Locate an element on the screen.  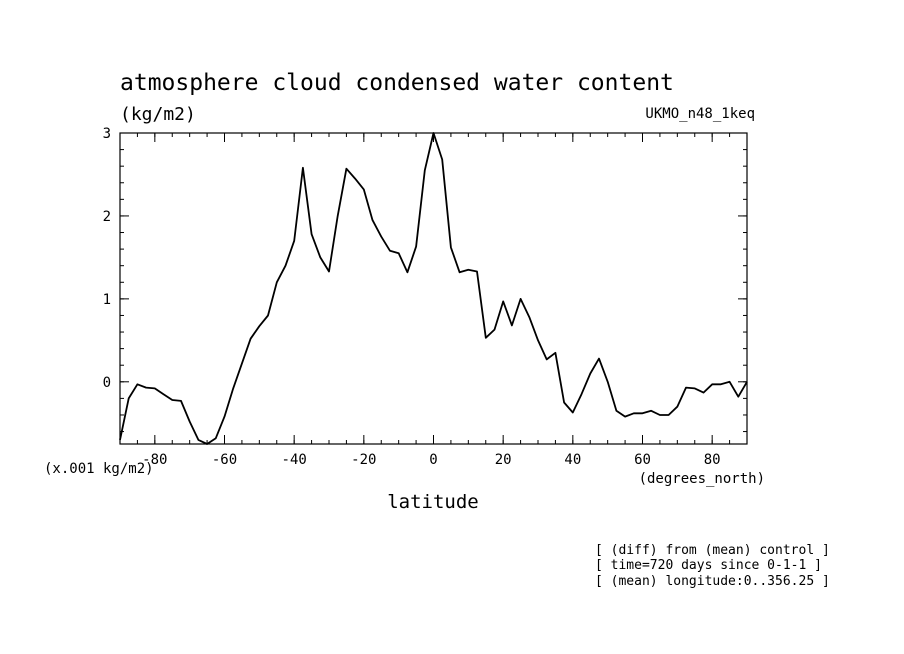
x-tick-label: -40 is located at coordinates (294, 460).